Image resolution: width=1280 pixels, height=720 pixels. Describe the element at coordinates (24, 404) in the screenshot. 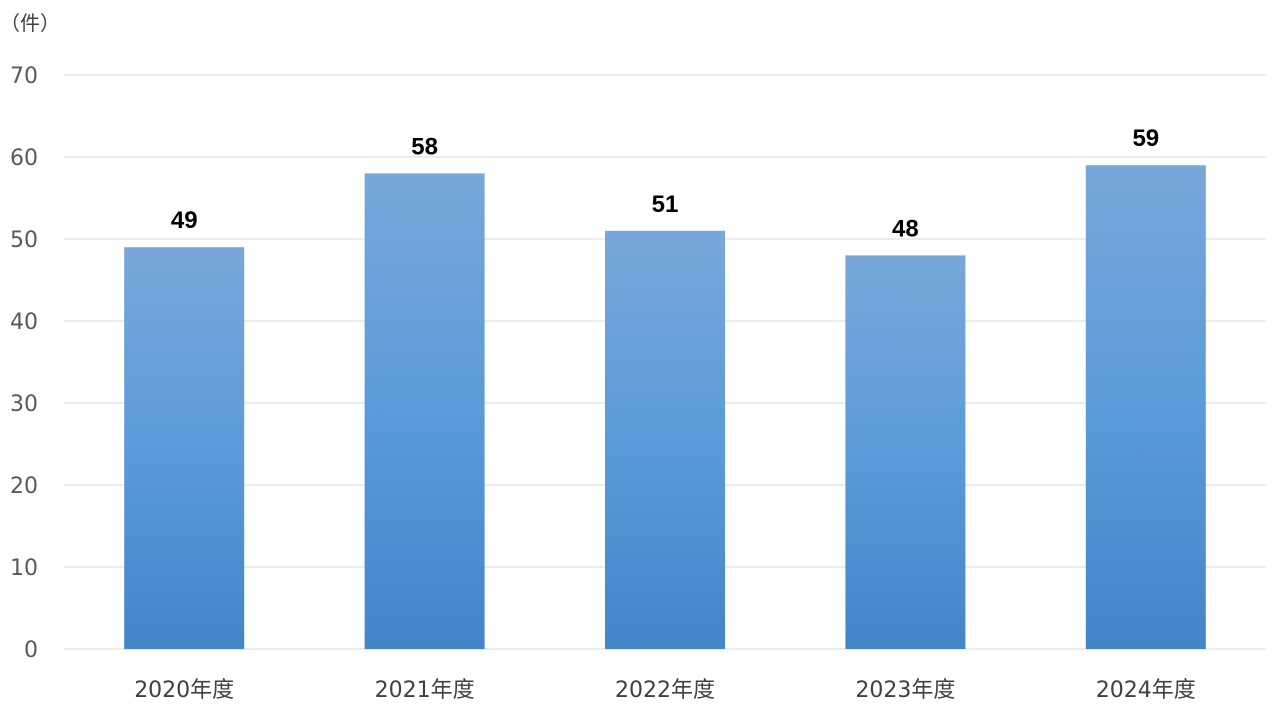

I see `y-tick-label-30: 30` at that location.